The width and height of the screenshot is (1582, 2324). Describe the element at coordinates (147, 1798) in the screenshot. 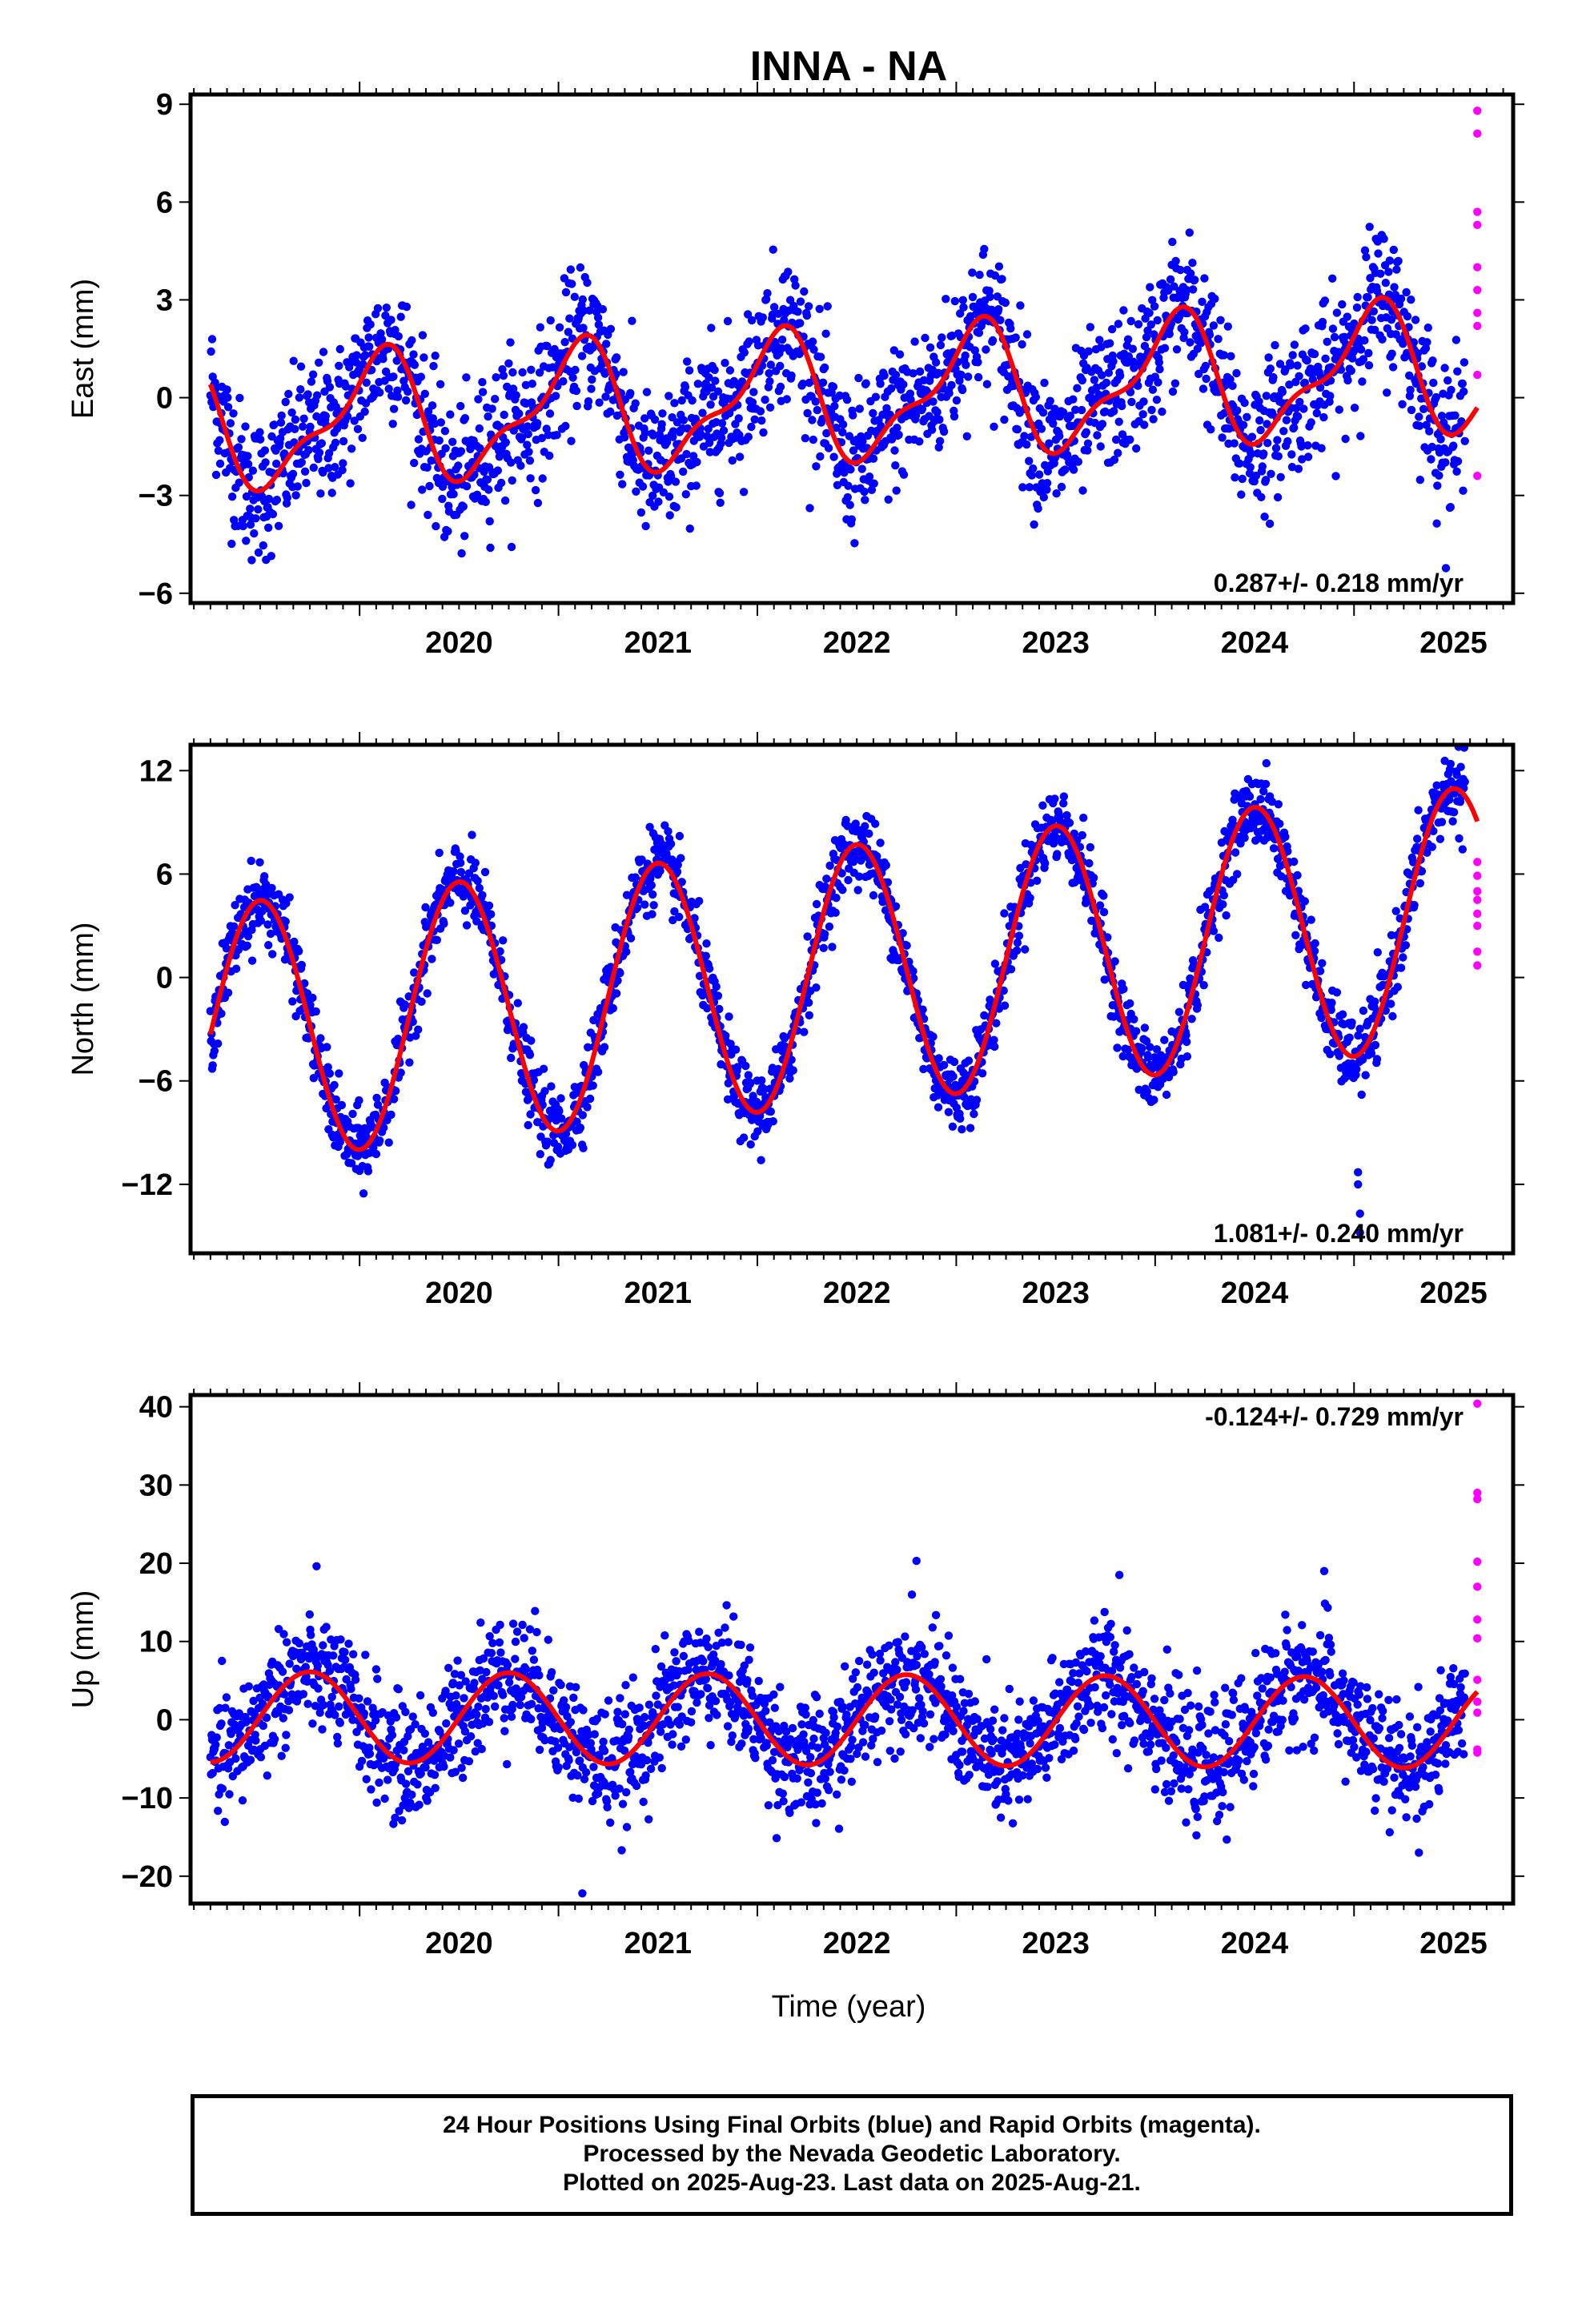

I see `y-tick-label: −10` at that location.